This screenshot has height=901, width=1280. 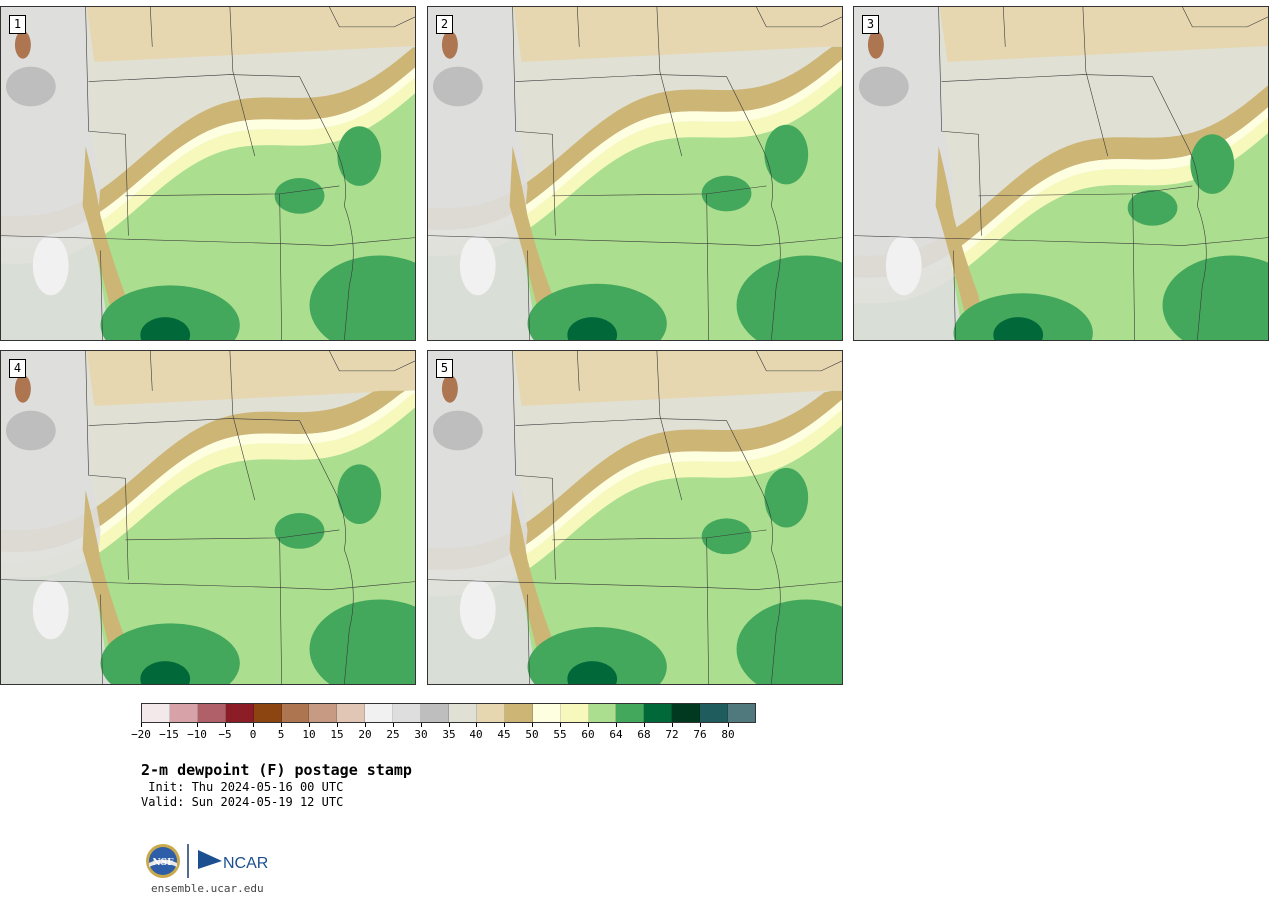 What do you see at coordinates (207, 861) in the screenshot?
I see `logo-graphics: NSF NCAR` at bounding box center [207, 861].